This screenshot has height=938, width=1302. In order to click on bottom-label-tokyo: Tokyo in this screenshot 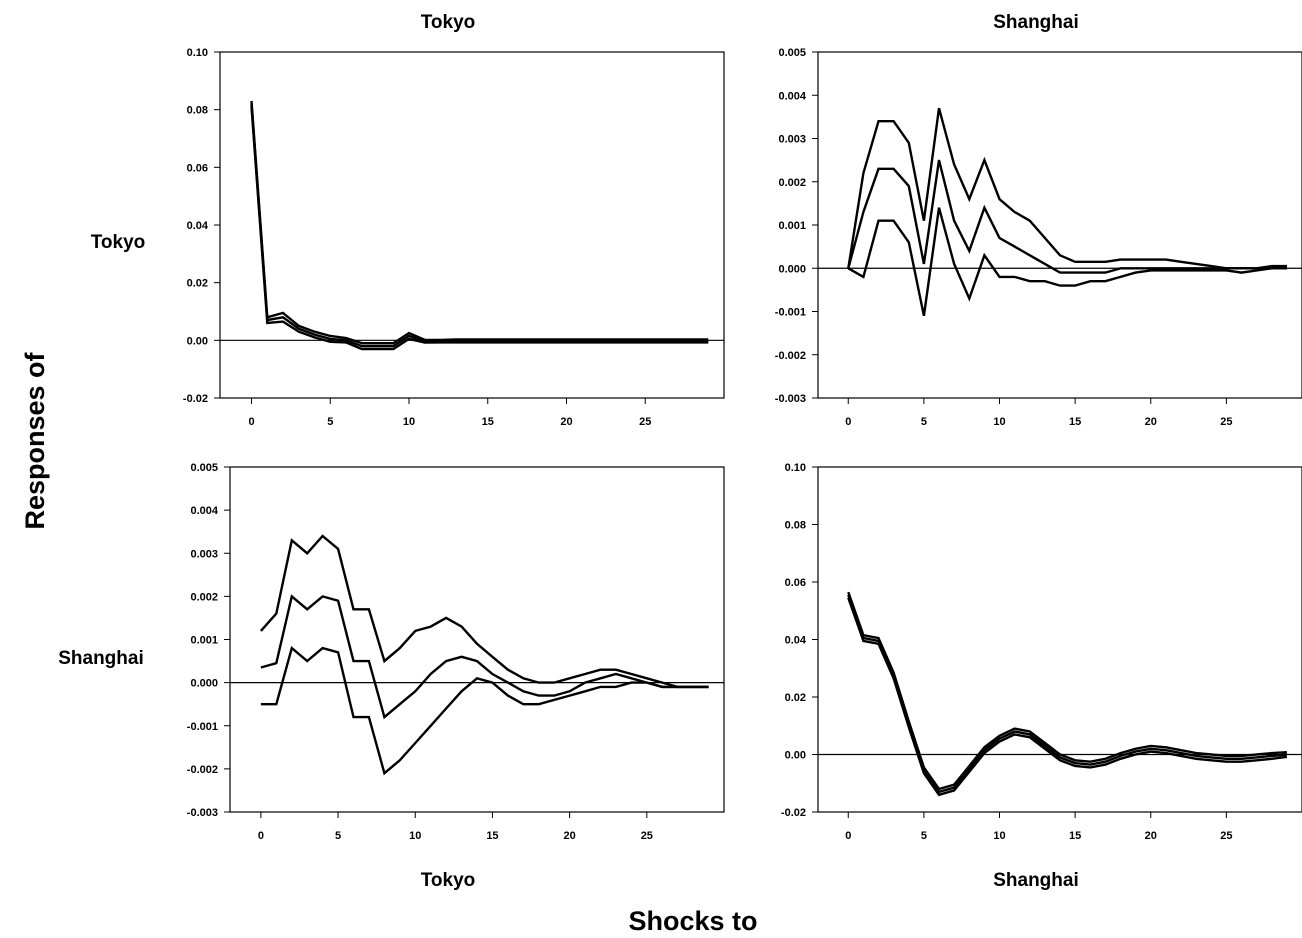, I will do `click(448, 880)`.